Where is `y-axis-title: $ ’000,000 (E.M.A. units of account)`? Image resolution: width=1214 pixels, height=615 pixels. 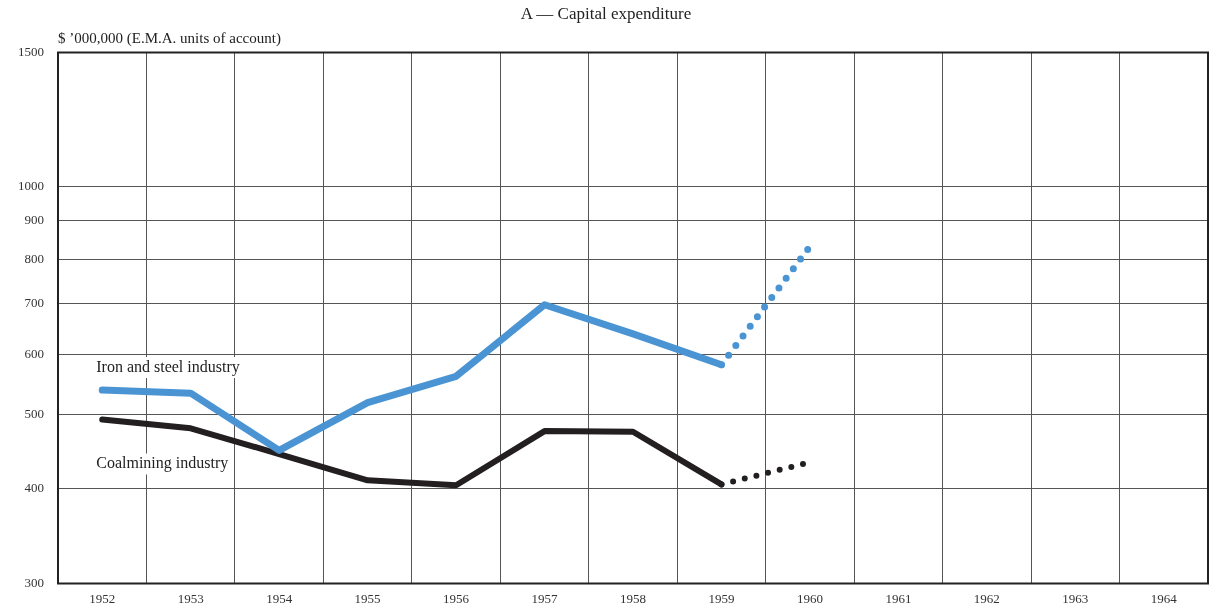 y-axis-title: $ ’000,000 (E.M.A. units of account) is located at coordinates (169, 38).